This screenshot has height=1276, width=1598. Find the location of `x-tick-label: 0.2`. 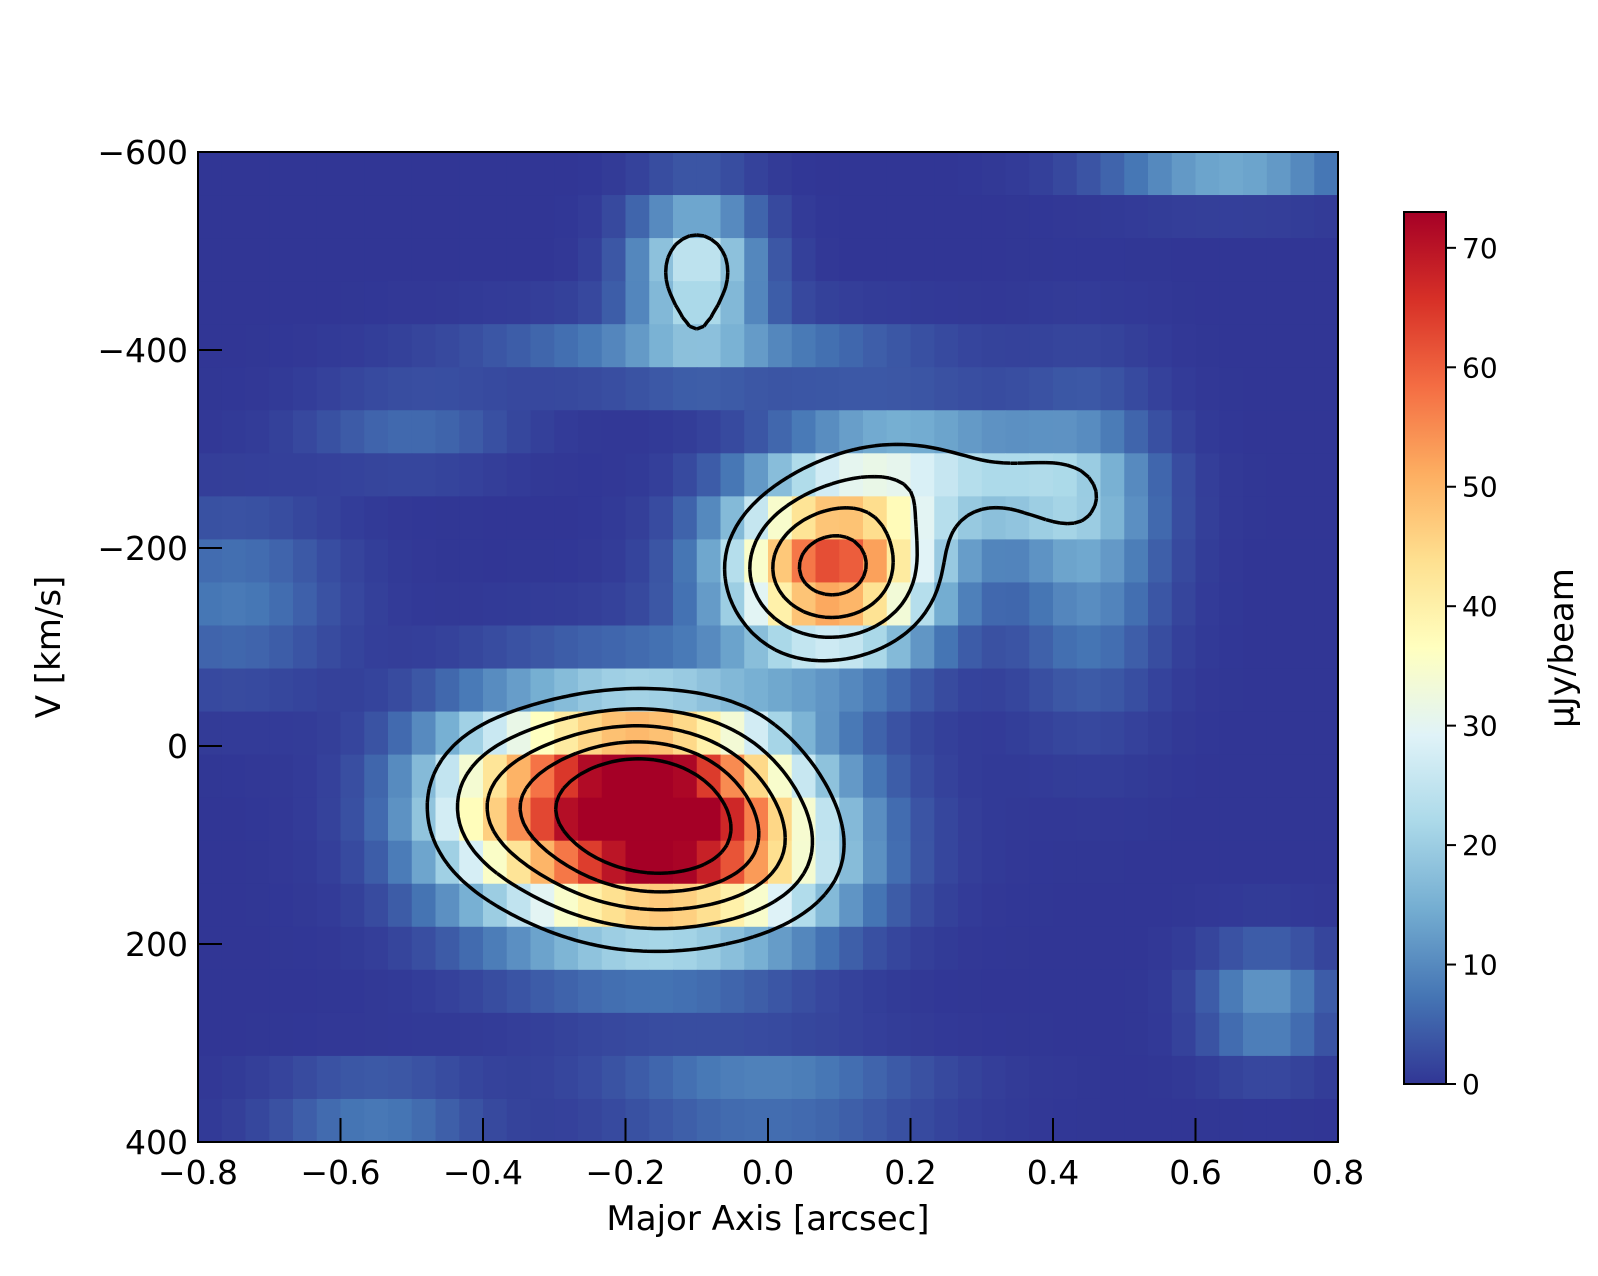

x-tick-label: 0.2 is located at coordinates (910, 1172).